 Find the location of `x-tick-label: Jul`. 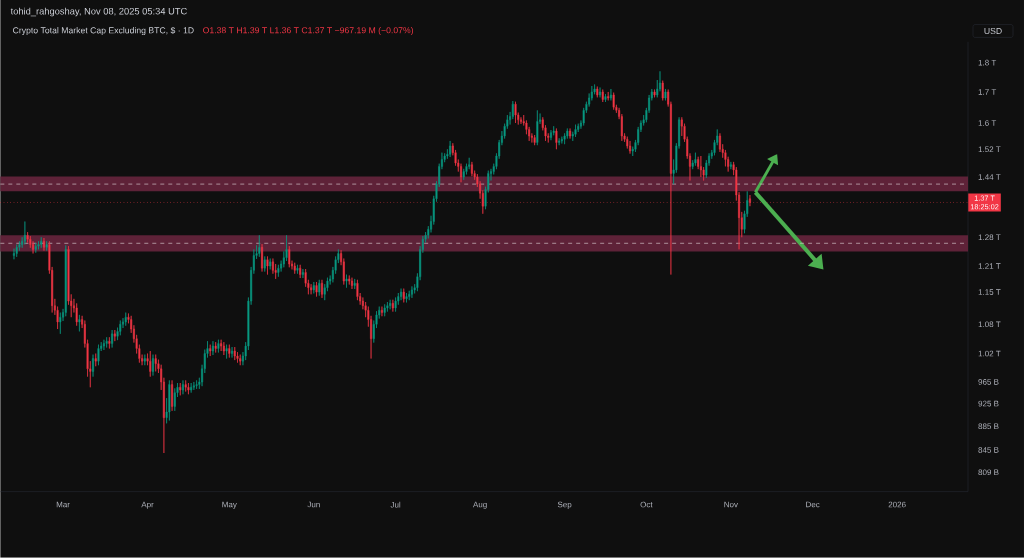

x-tick-label: Jul is located at coordinates (395, 504).